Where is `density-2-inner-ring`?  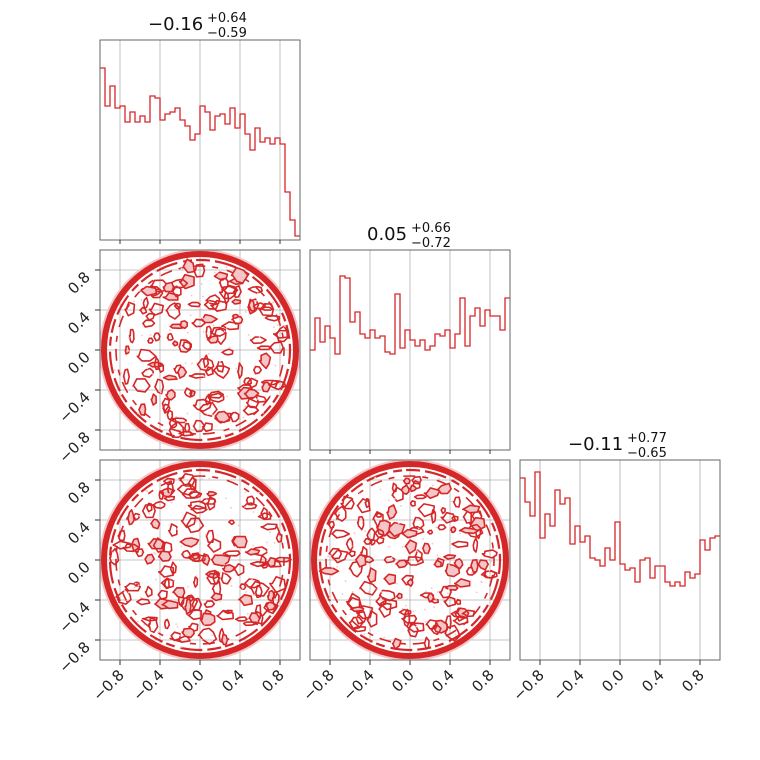
density-2-inner-ring is located at coordinates (410, 560).